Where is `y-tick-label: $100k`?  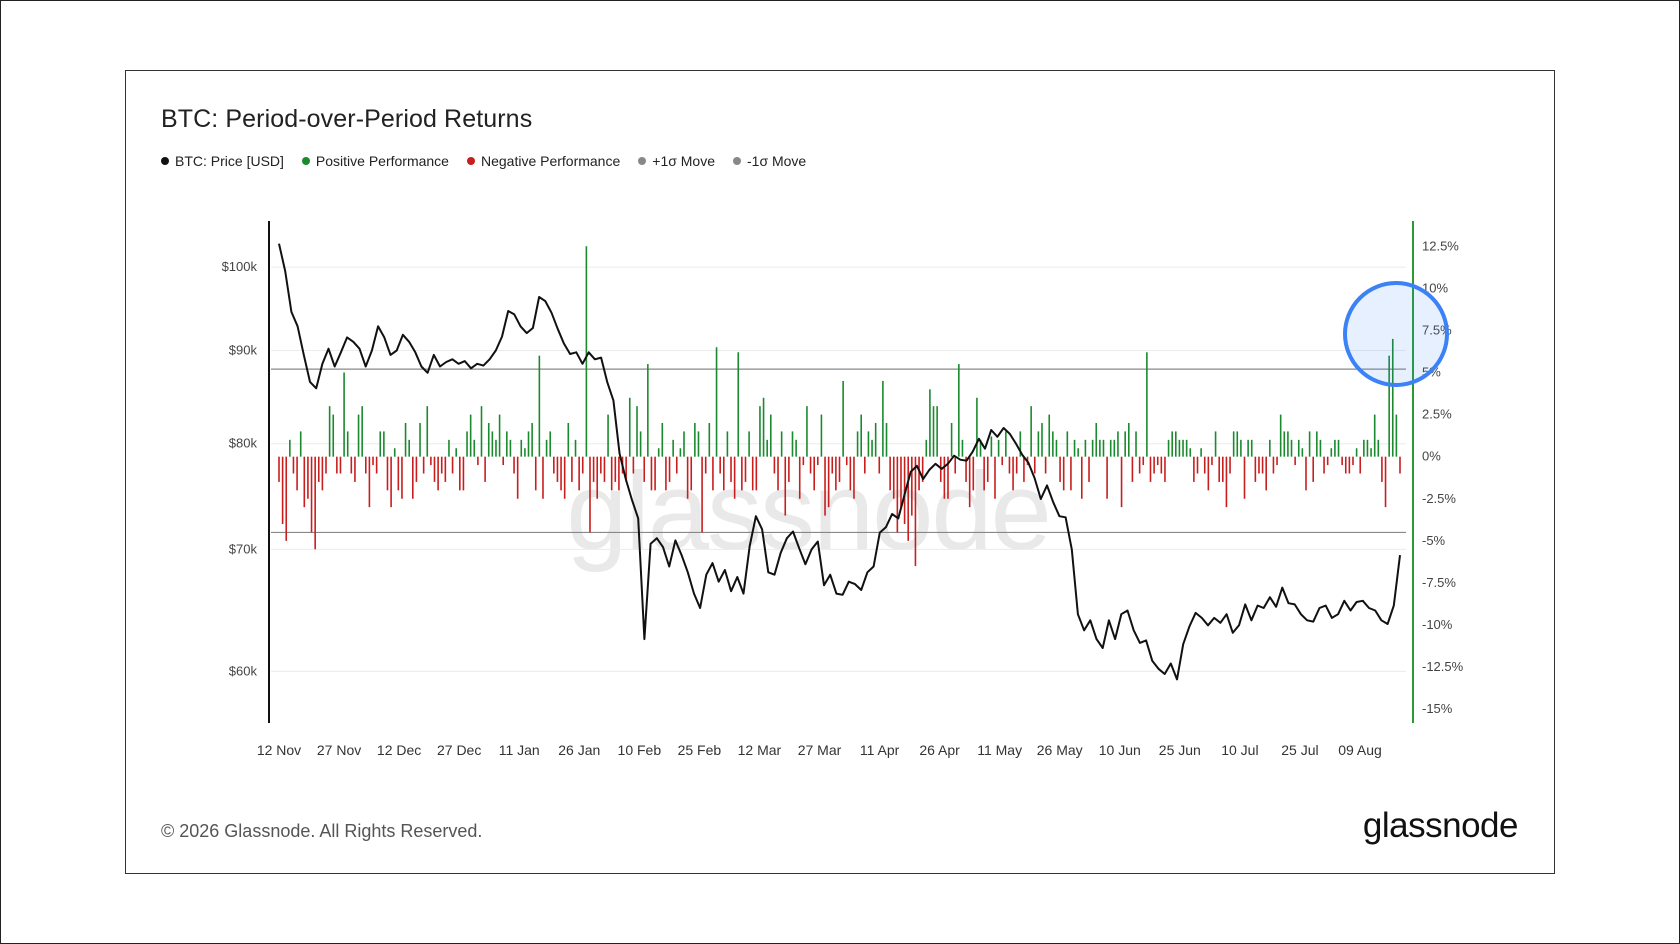 y-tick-label: $100k is located at coordinates (240, 266).